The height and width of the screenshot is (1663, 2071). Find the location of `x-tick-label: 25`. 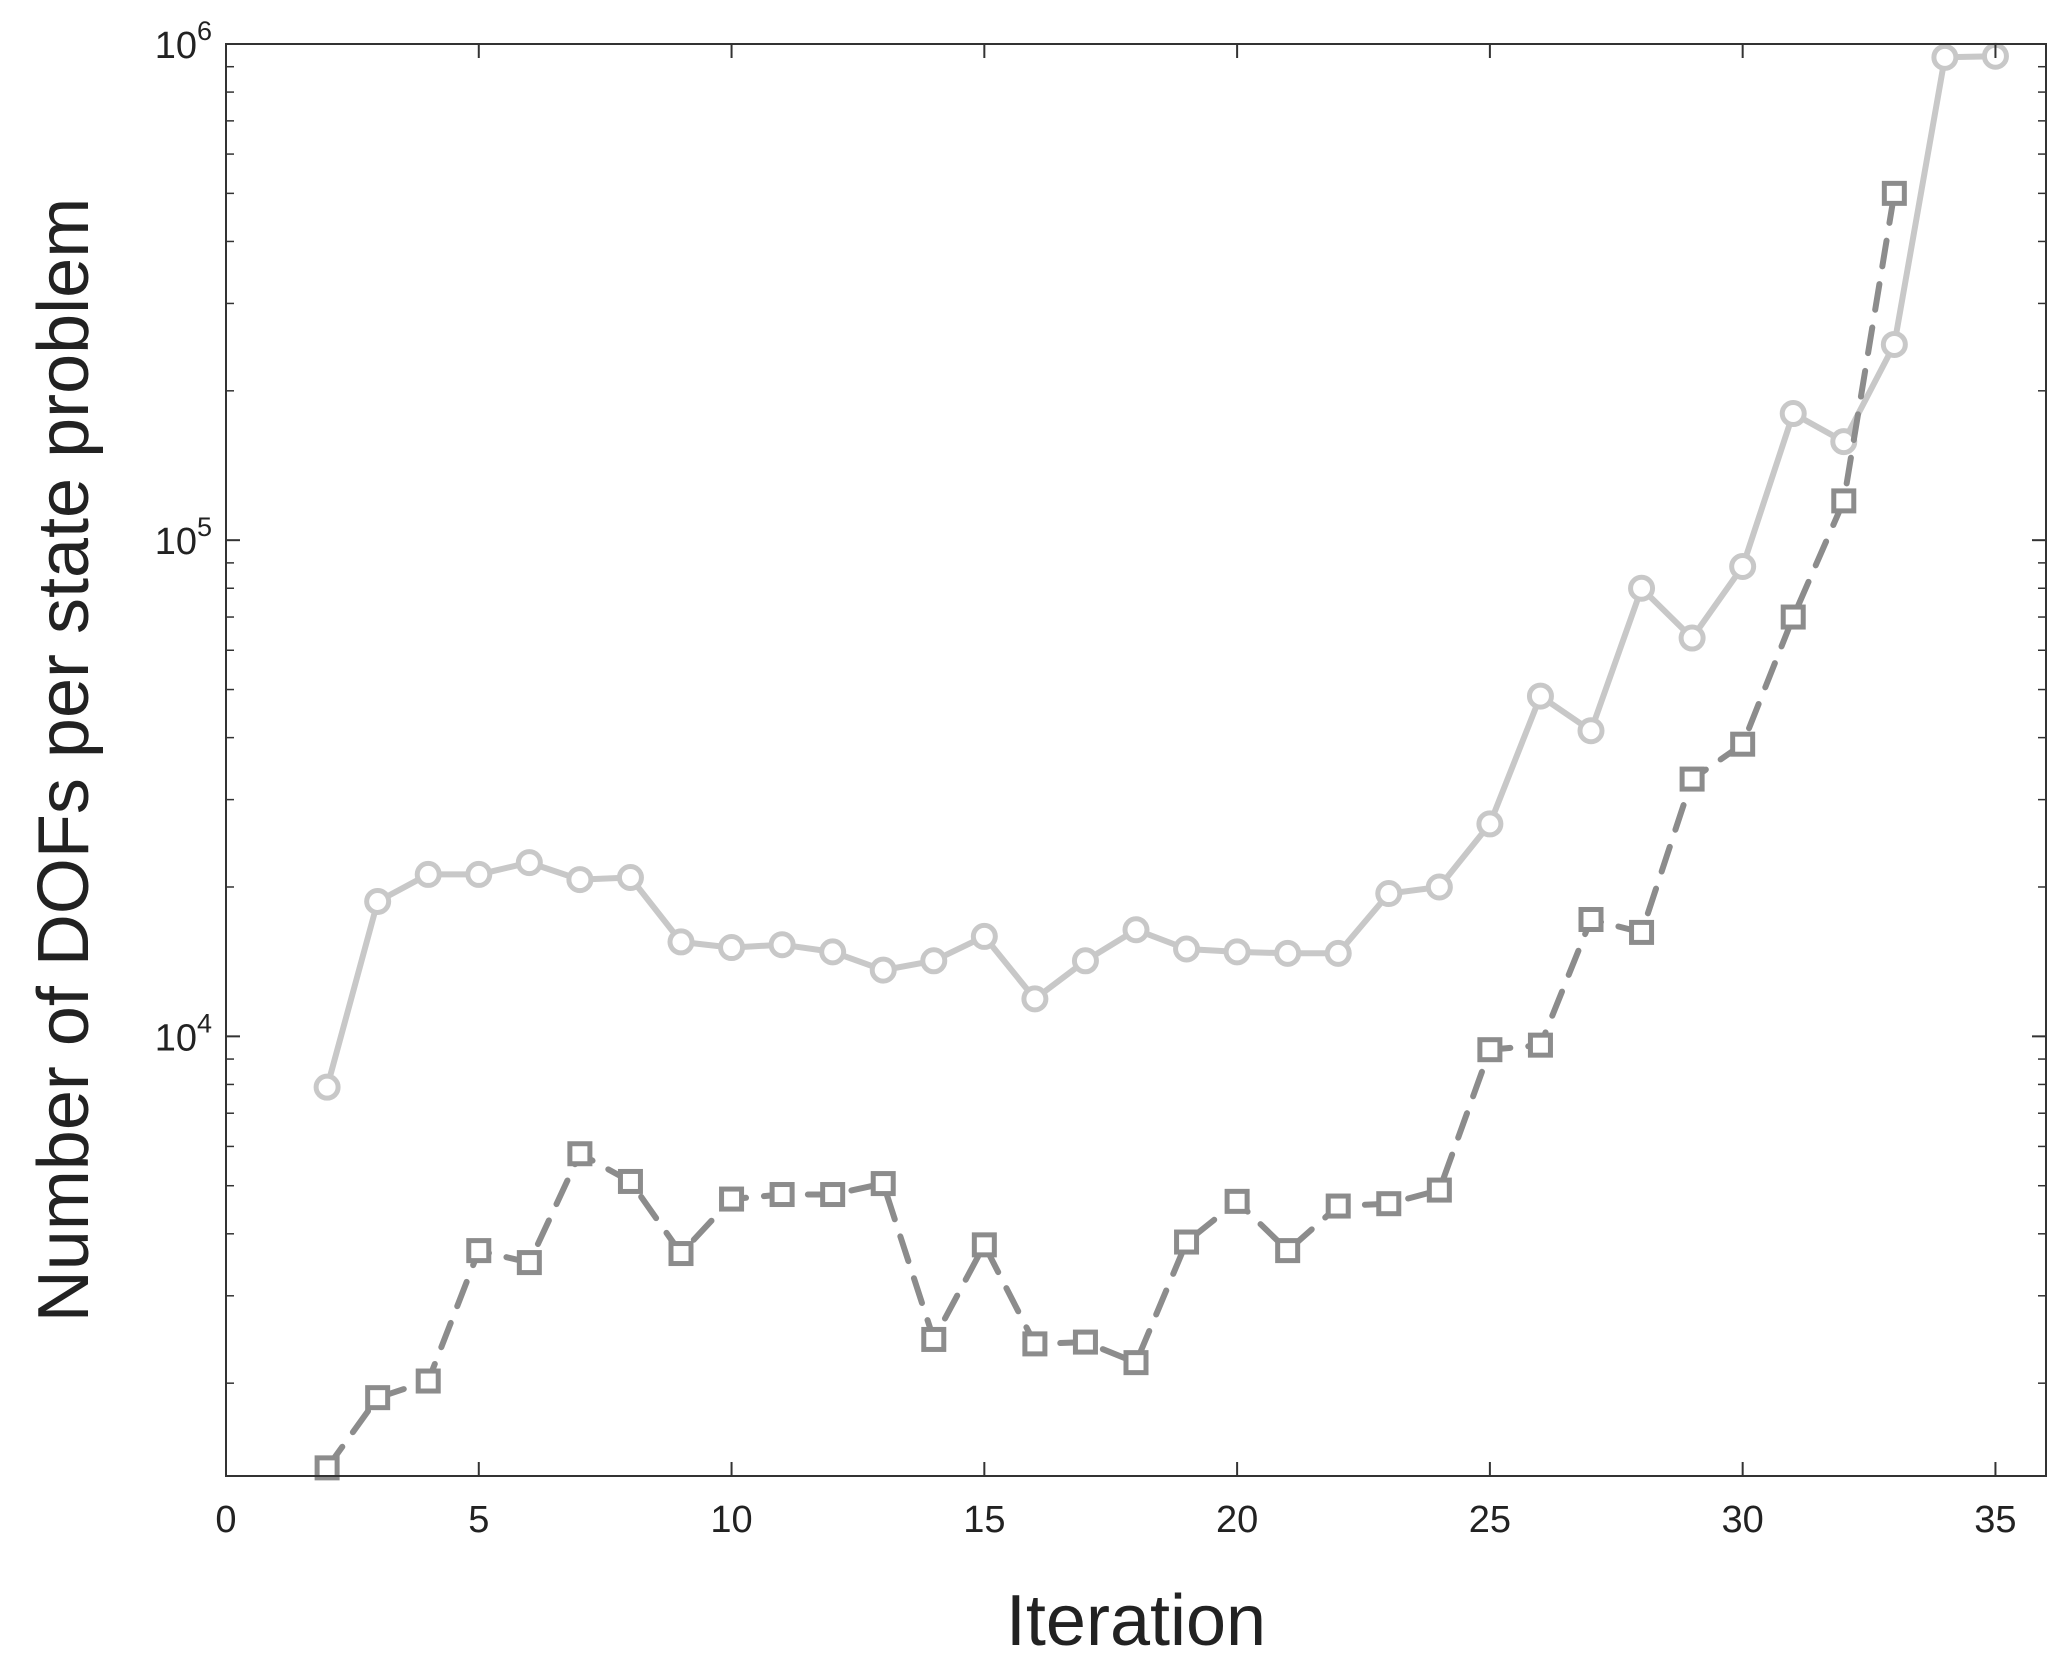

x-tick-label: 25 is located at coordinates (1490, 1520).